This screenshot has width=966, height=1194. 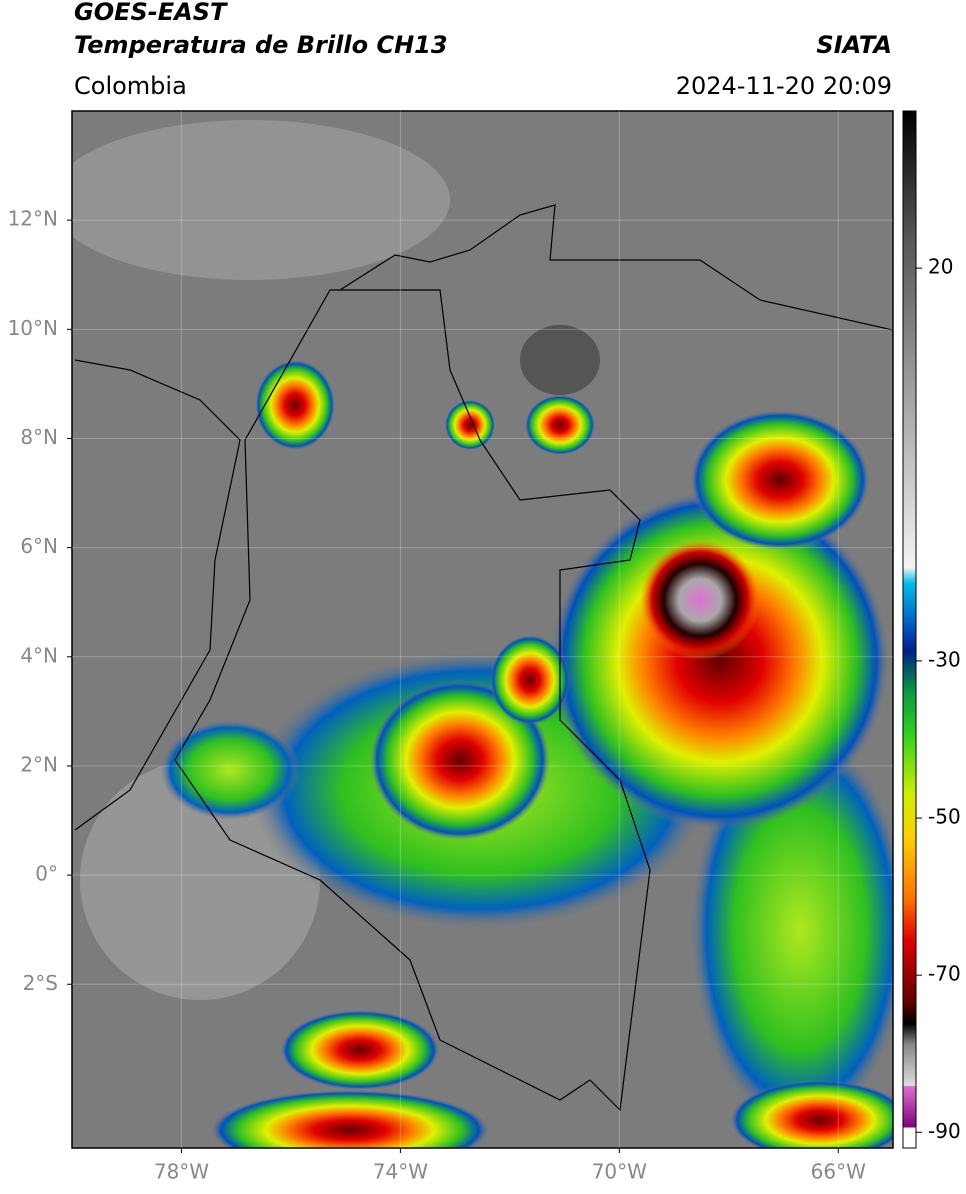 I want to click on title: GOES-EAST, so click(x=151, y=13).